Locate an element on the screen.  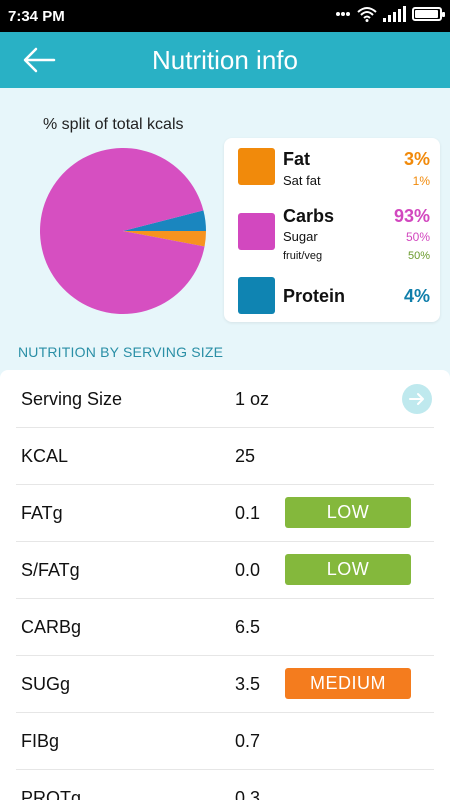
protein-percent: 4% is located at coordinates (416, 296).